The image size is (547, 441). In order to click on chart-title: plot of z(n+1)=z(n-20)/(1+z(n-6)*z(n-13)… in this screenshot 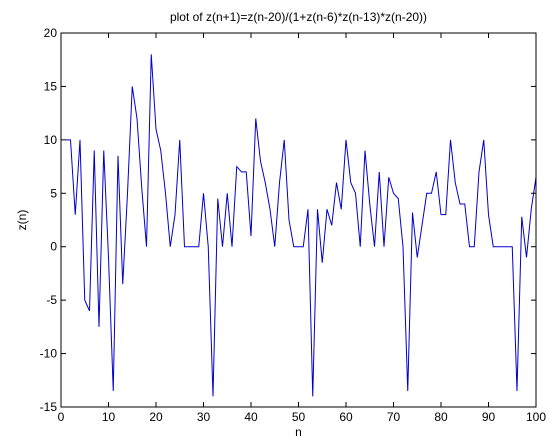, I will do `click(298, 17)`.